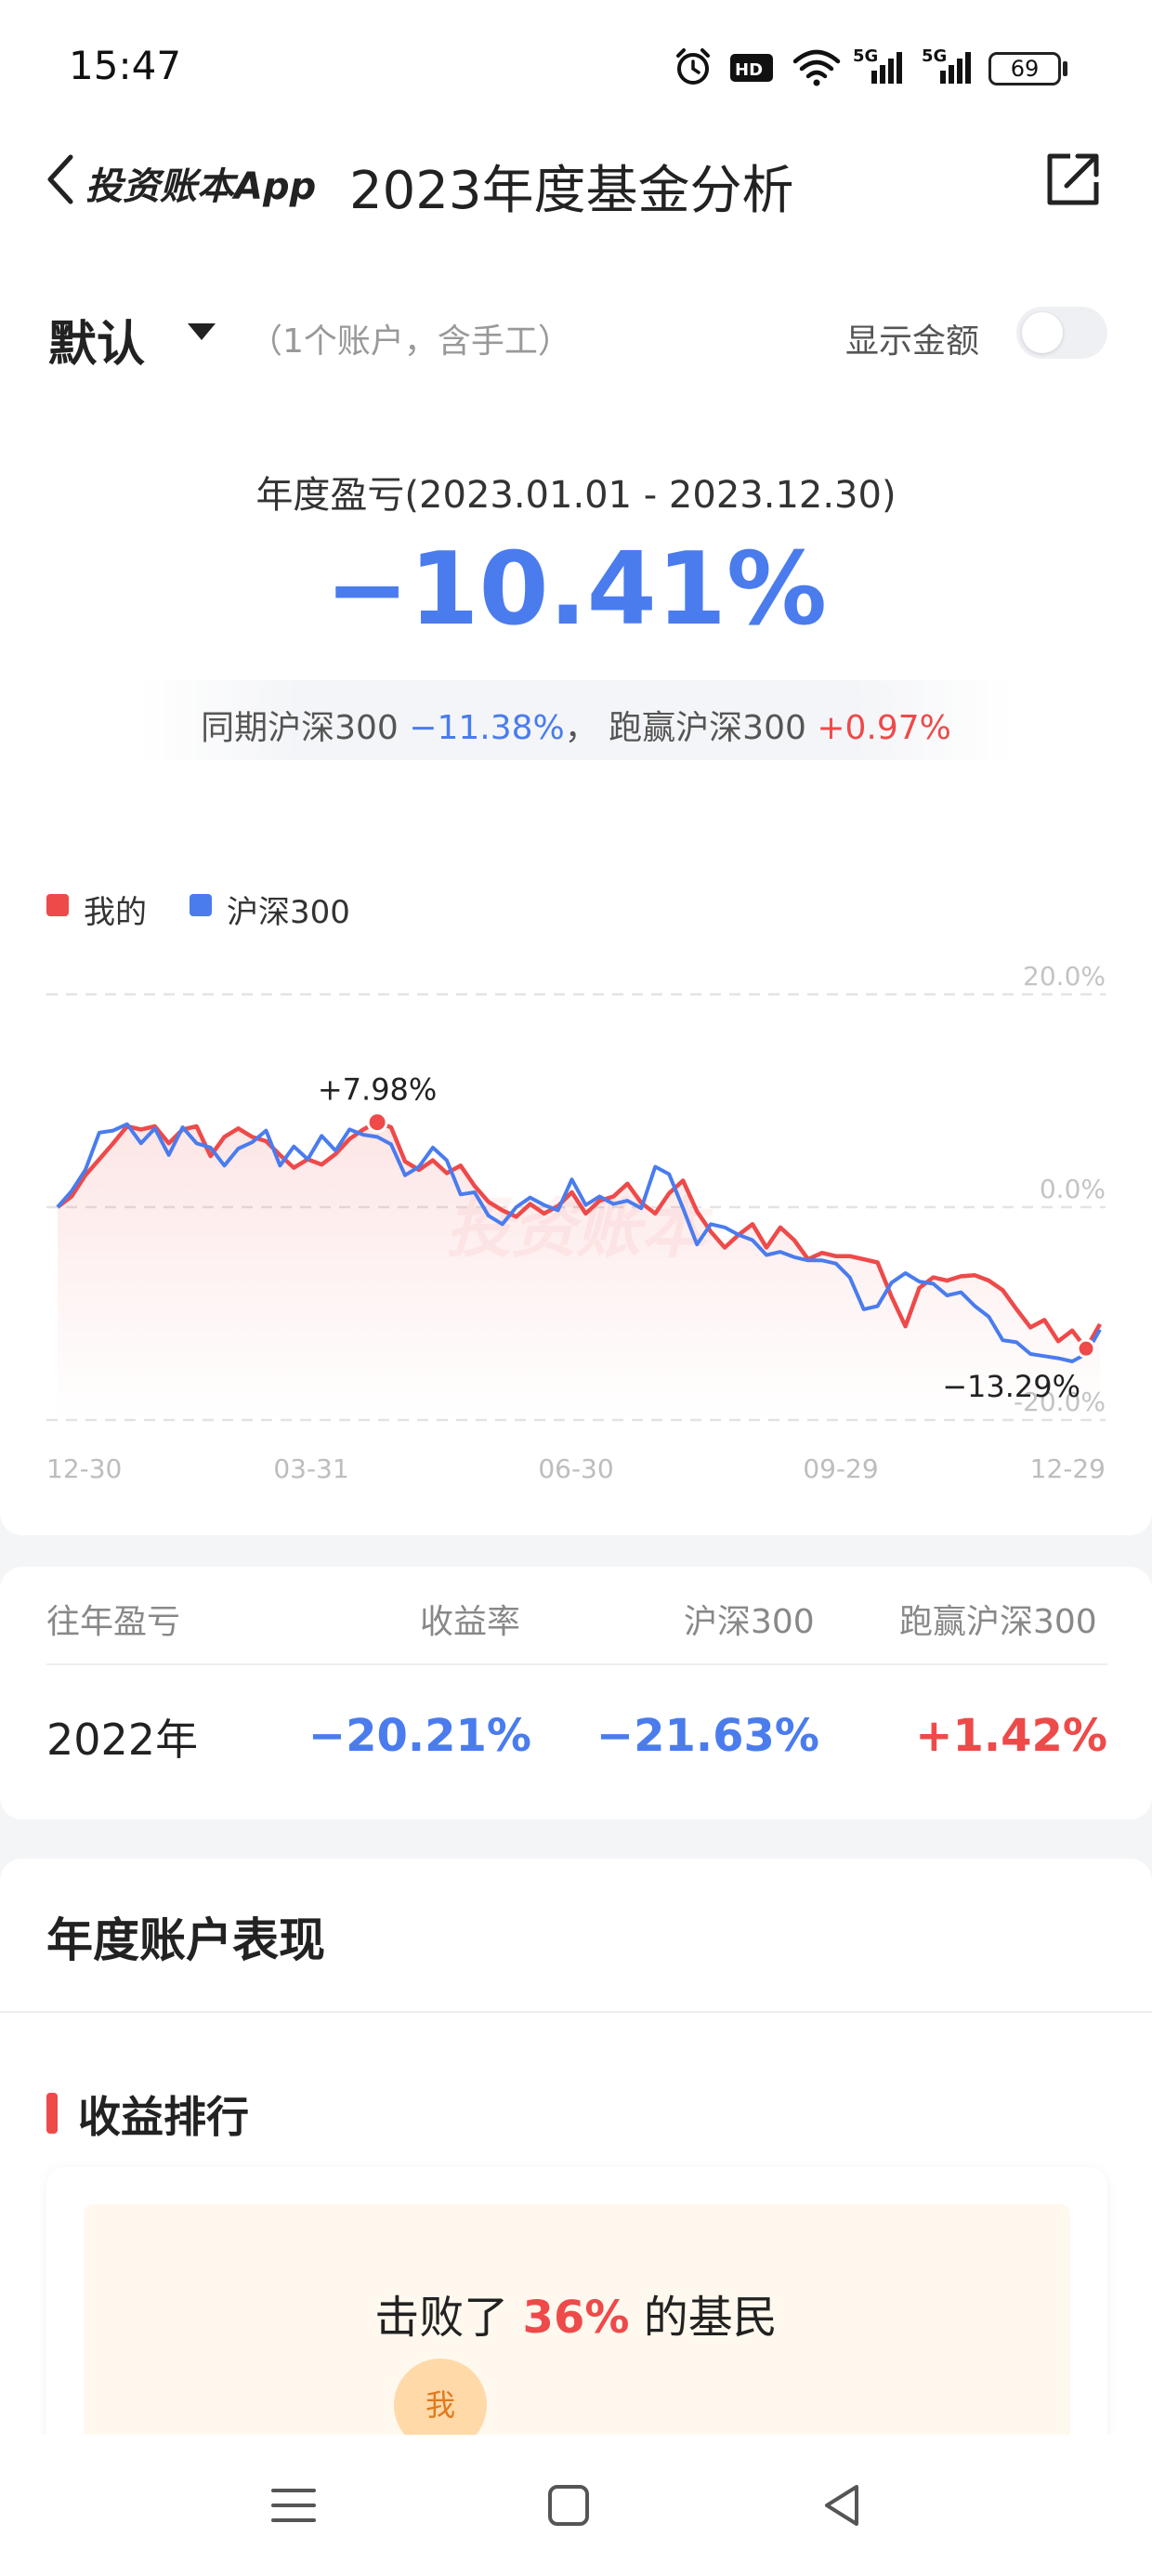 The height and width of the screenshot is (2576, 1152). I want to click on table-cell-index: −21.63%, so click(707, 1736).